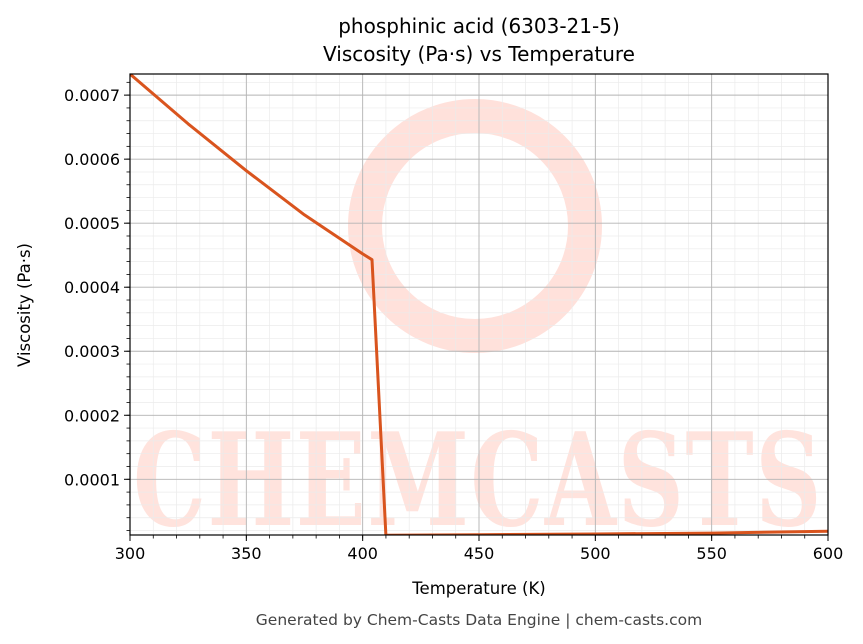 This screenshot has width=863, height=644. Describe the element at coordinates (595, 553) in the screenshot. I see `x-tick-label: 500` at that location.